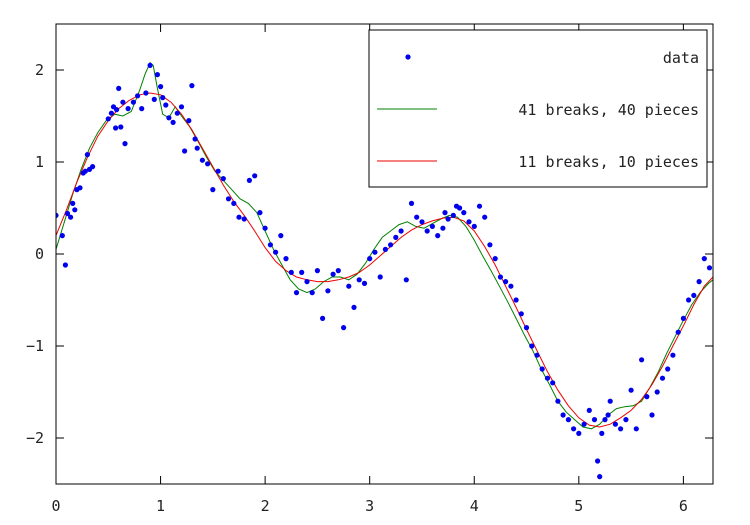  What do you see at coordinates (55, 506) in the screenshot?
I see `x-tick-label: 0` at bounding box center [55, 506].